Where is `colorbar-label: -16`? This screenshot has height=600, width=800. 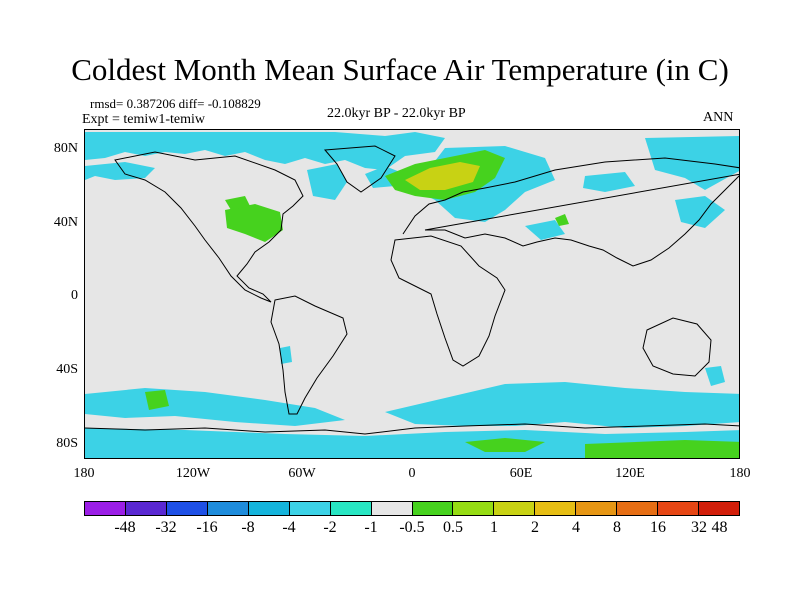 colorbar-label: -16 is located at coordinates (207, 527).